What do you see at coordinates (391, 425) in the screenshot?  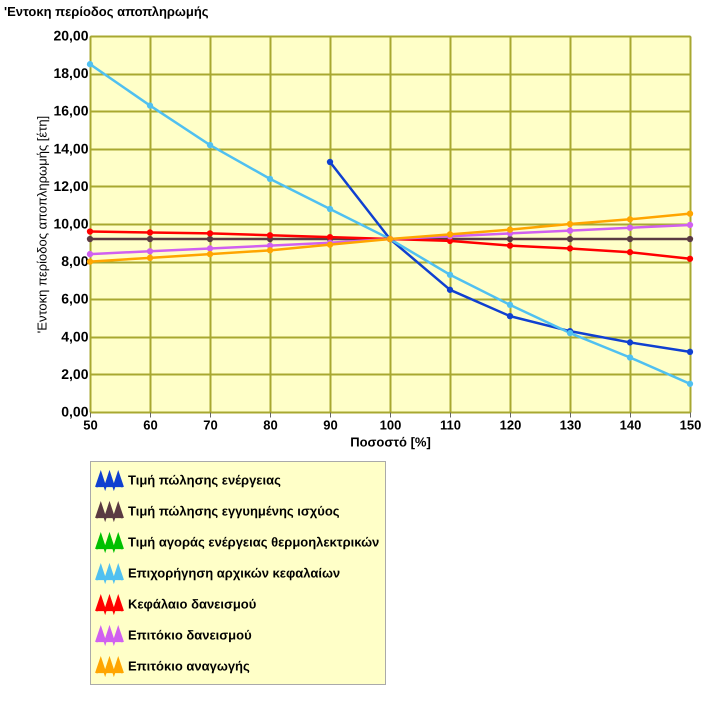 I see `x-tick-label: 100` at bounding box center [391, 425].